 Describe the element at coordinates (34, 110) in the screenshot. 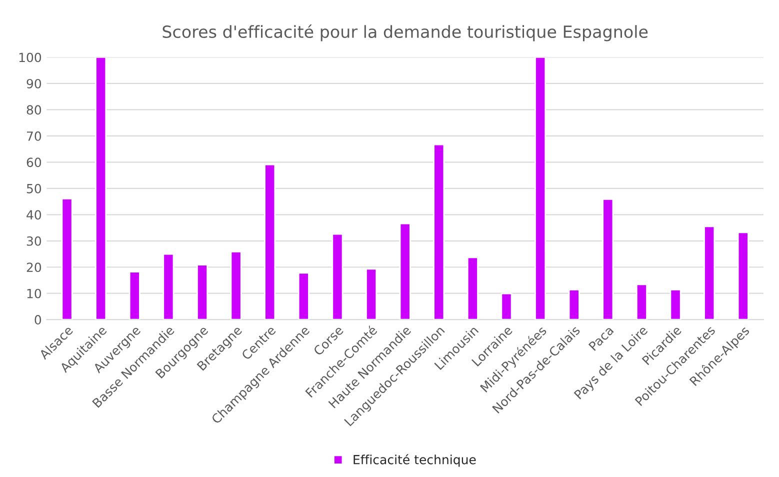

I see `y-tick-label: 80` at that location.